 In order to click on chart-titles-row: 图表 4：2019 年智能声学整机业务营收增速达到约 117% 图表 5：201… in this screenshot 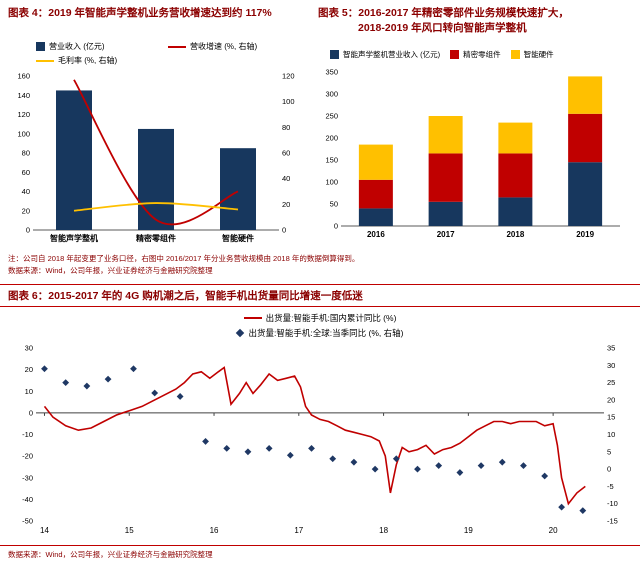, I will do `click(320, 18)`.